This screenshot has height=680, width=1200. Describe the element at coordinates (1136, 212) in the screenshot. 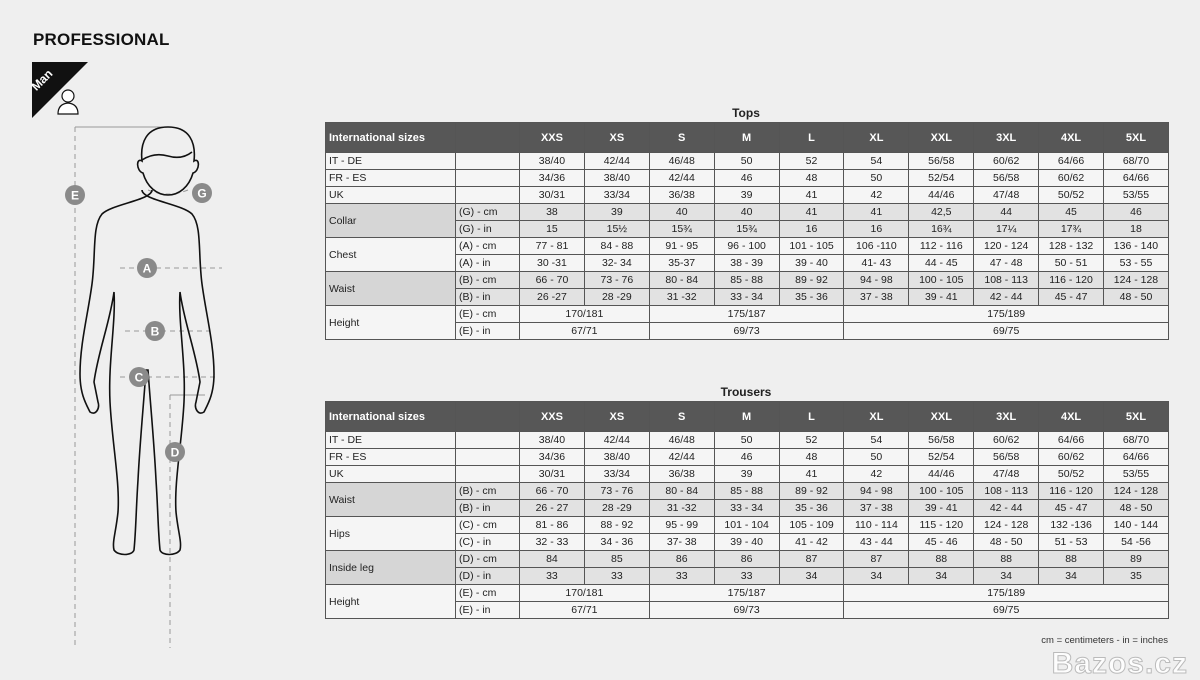

I see `size-value: 46` at that location.